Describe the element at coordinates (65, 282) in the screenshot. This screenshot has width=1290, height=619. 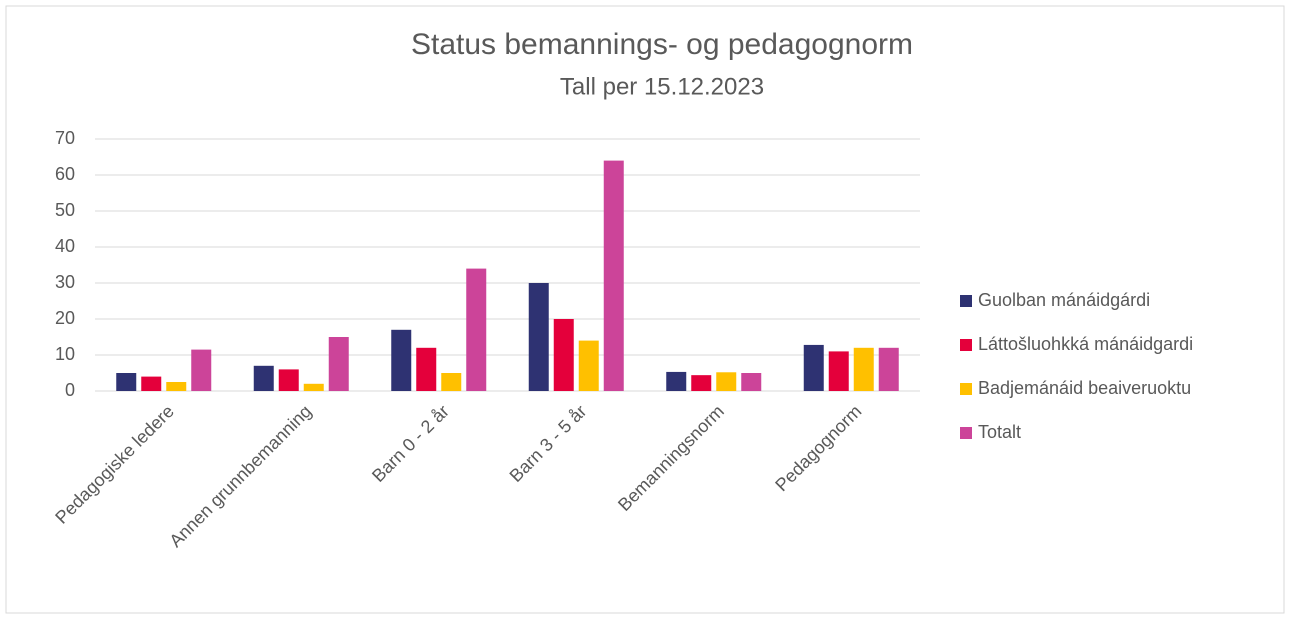
I see `y-tick-label: 30` at that location.